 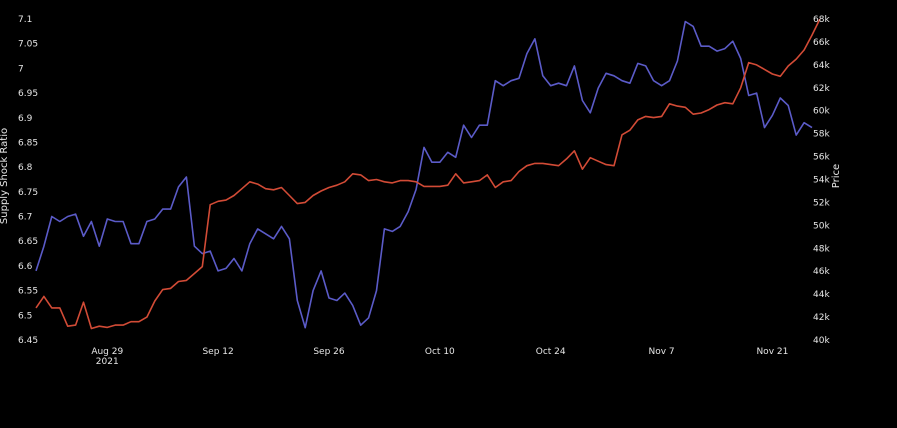 I want to click on y-tick-label: 6.55, so click(x=28, y=292).